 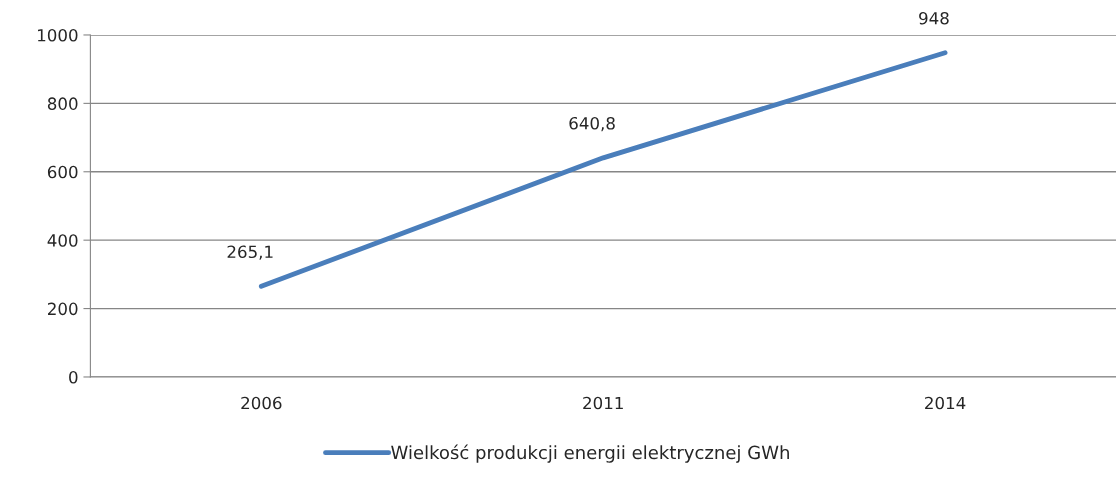 What do you see at coordinates (73, 377) in the screenshot?
I see `y-tick-label: 0` at bounding box center [73, 377].